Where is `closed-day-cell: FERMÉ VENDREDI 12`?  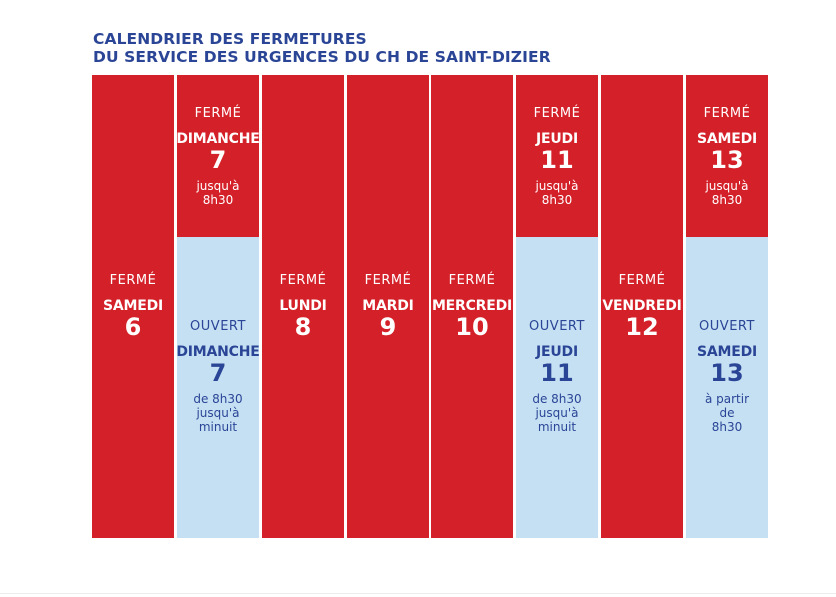
closed-day-cell: FERMÉ VENDREDI 12 is located at coordinates (642, 306).